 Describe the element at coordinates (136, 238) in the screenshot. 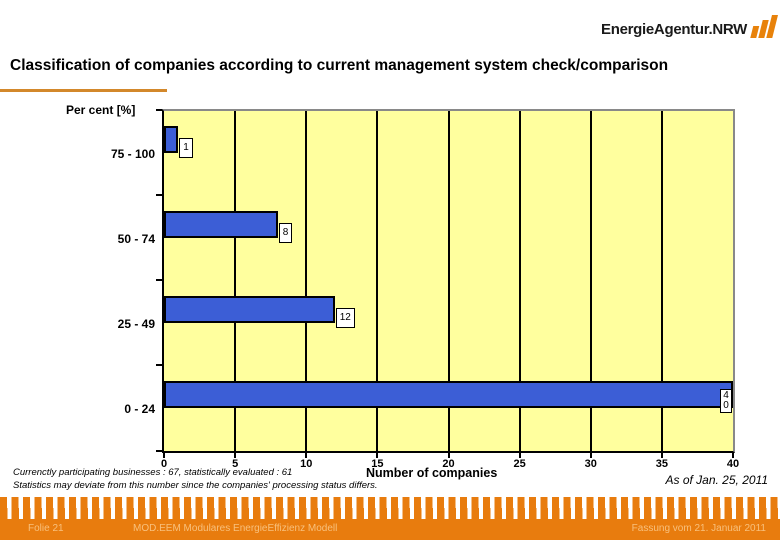

I see `category-label: 50 - 74` at that location.